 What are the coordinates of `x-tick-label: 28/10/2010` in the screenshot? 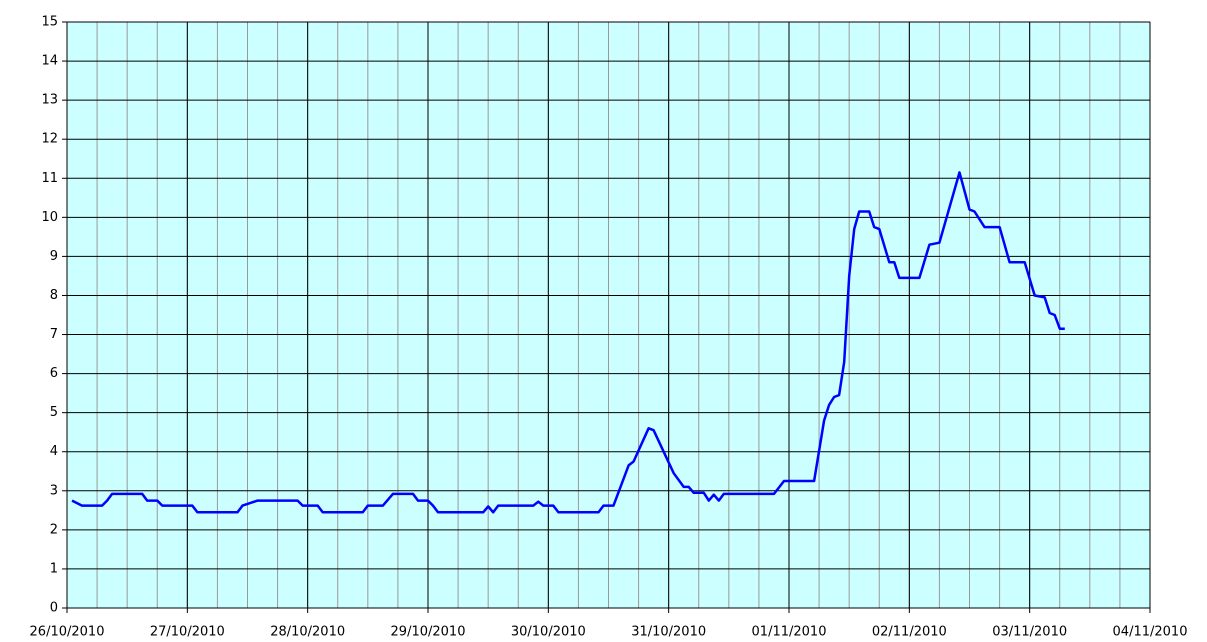 It's located at (307, 632).